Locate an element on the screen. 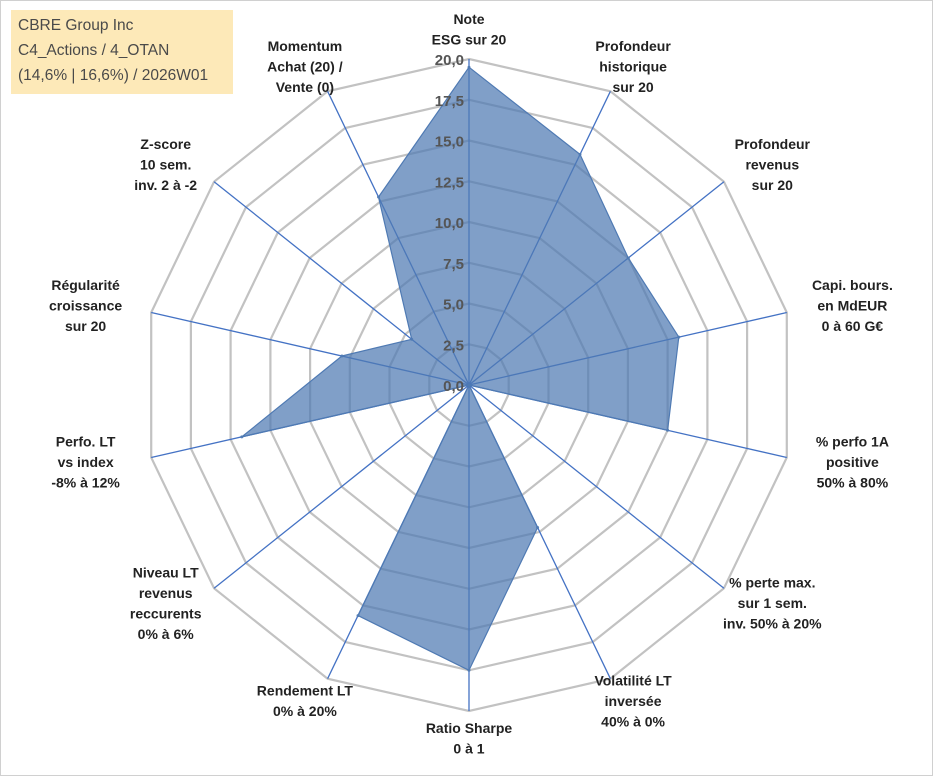 This screenshot has width=933, height=776. axis-label-10-line-0: Perfo. LT is located at coordinates (86, 442).